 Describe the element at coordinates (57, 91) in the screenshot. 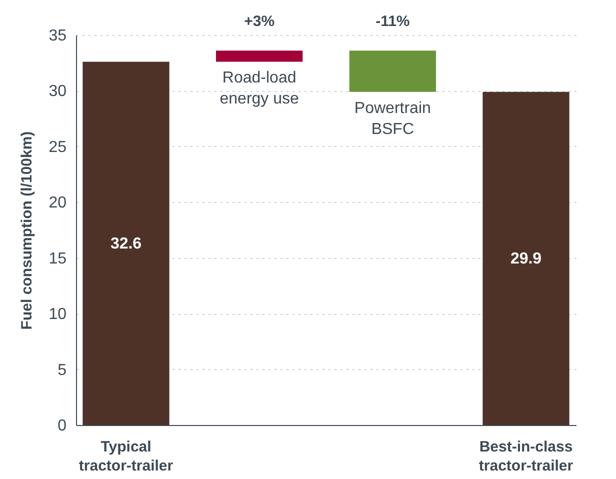

I see `y-tick-label: 30` at that location.